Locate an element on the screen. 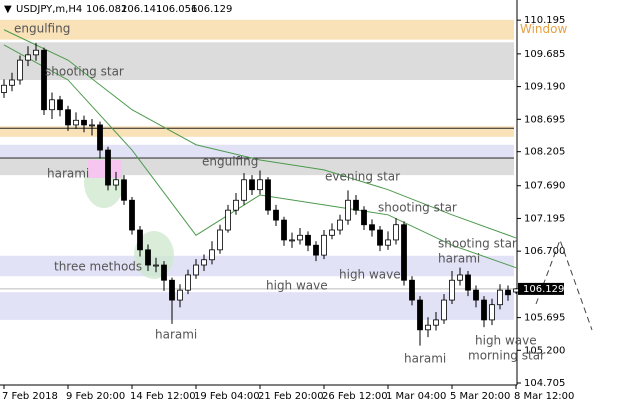  header-value: 106.056 is located at coordinates (176, 9).